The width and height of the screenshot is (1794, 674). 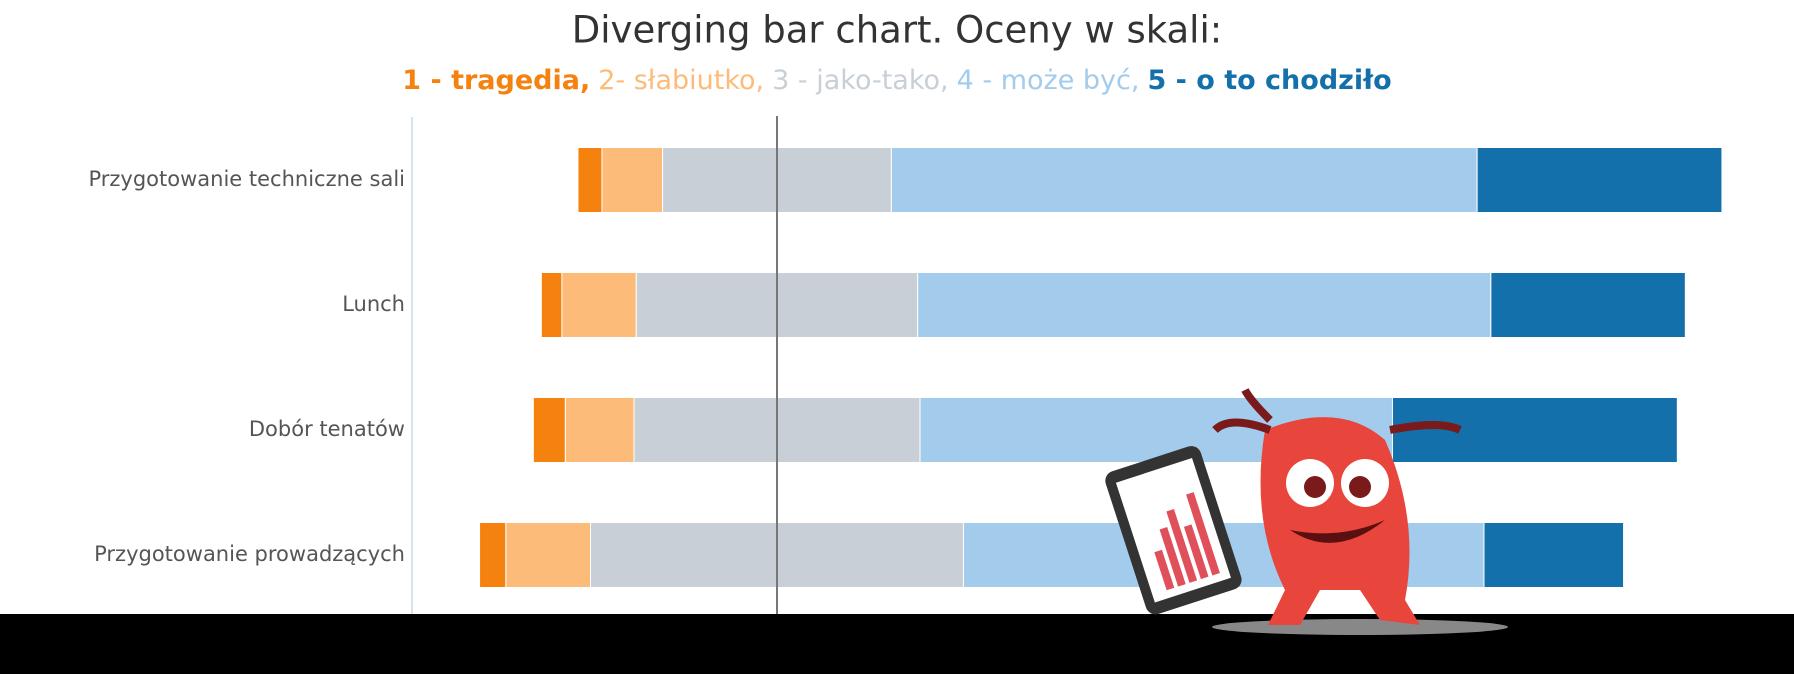 What do you see at coordinates (249, 554) in the screenshot?
I see `y-tick-label: Przygotowanie prowadzących` at bounding box center [249, 554].